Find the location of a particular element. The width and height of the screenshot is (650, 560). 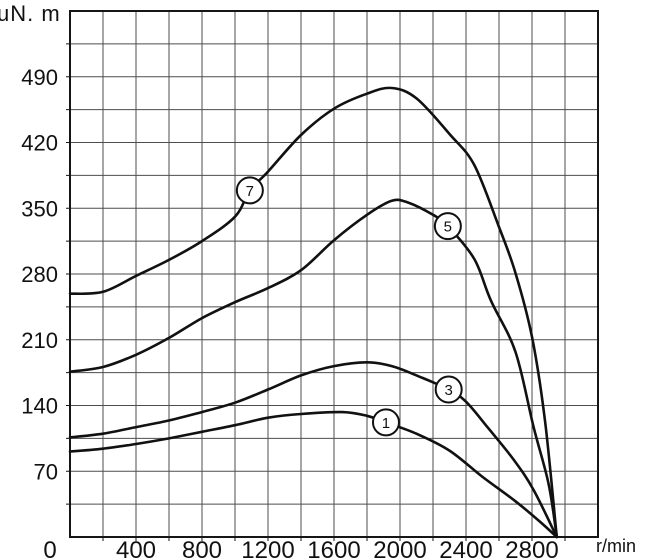

curve-marker-label-5: 5 is located at coordinates (448, 227).